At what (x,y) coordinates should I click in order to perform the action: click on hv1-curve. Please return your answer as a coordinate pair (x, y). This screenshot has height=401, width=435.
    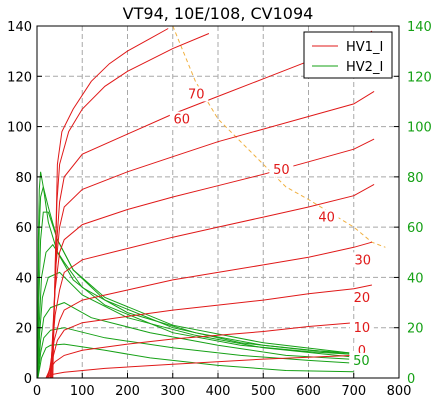
    Looking at the image, I should click on (199, 366).